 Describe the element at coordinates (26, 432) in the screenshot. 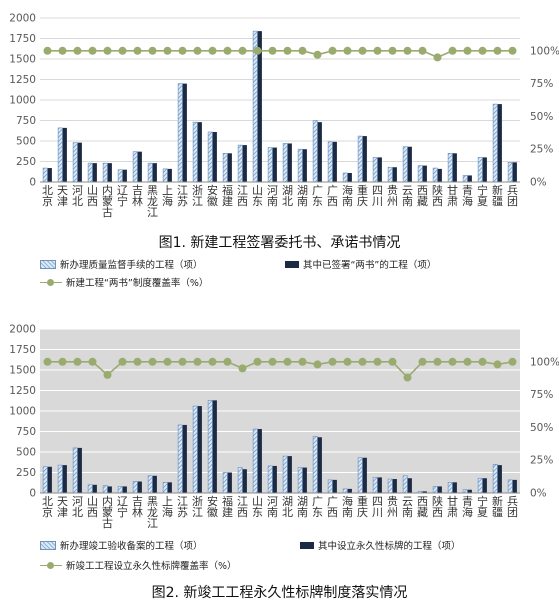

I see `y-tick-label: 750` at that location.